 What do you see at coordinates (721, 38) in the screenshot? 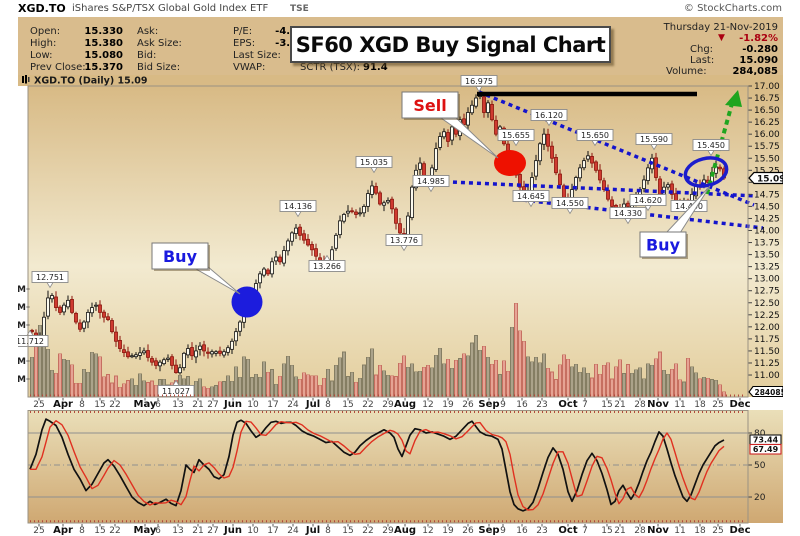
I see `down-triangle-icon: ▼` at bounding box center [721, 38].